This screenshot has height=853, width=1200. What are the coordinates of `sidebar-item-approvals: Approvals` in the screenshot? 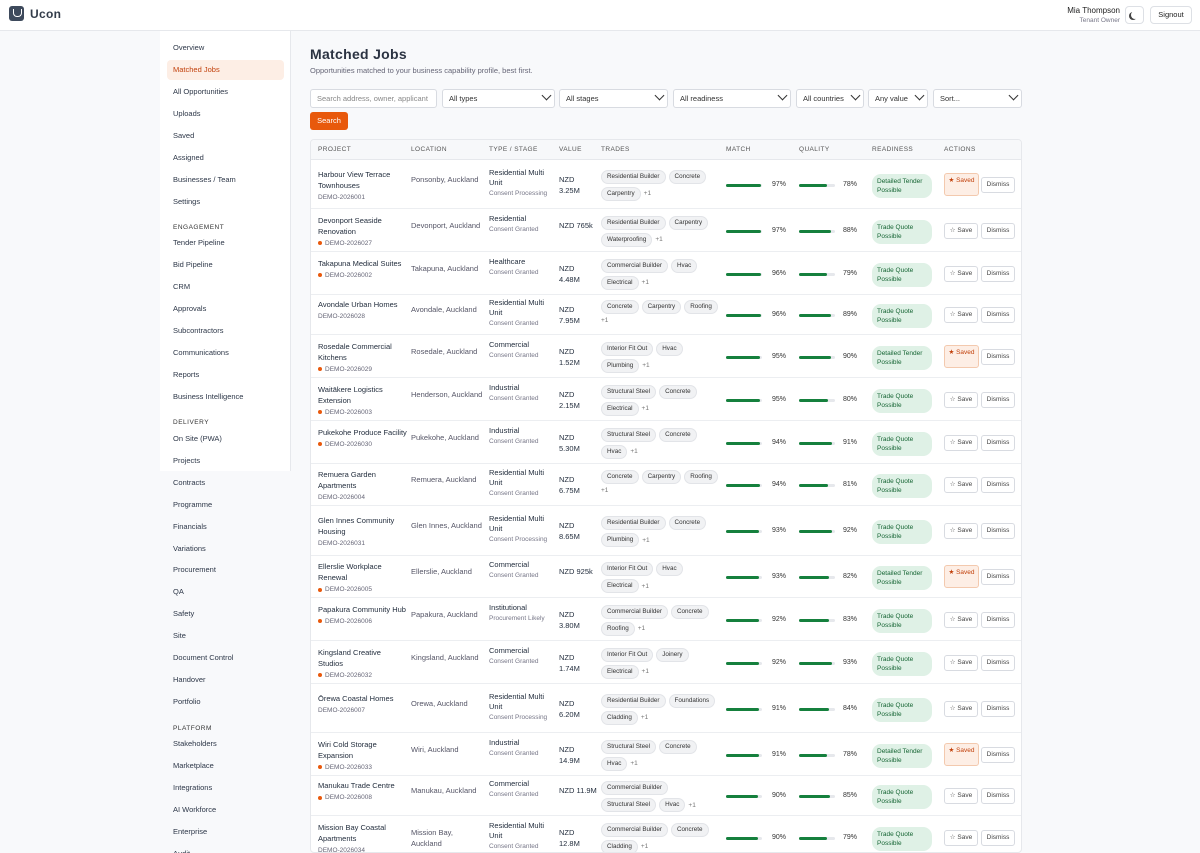 It's located at (190, 308).